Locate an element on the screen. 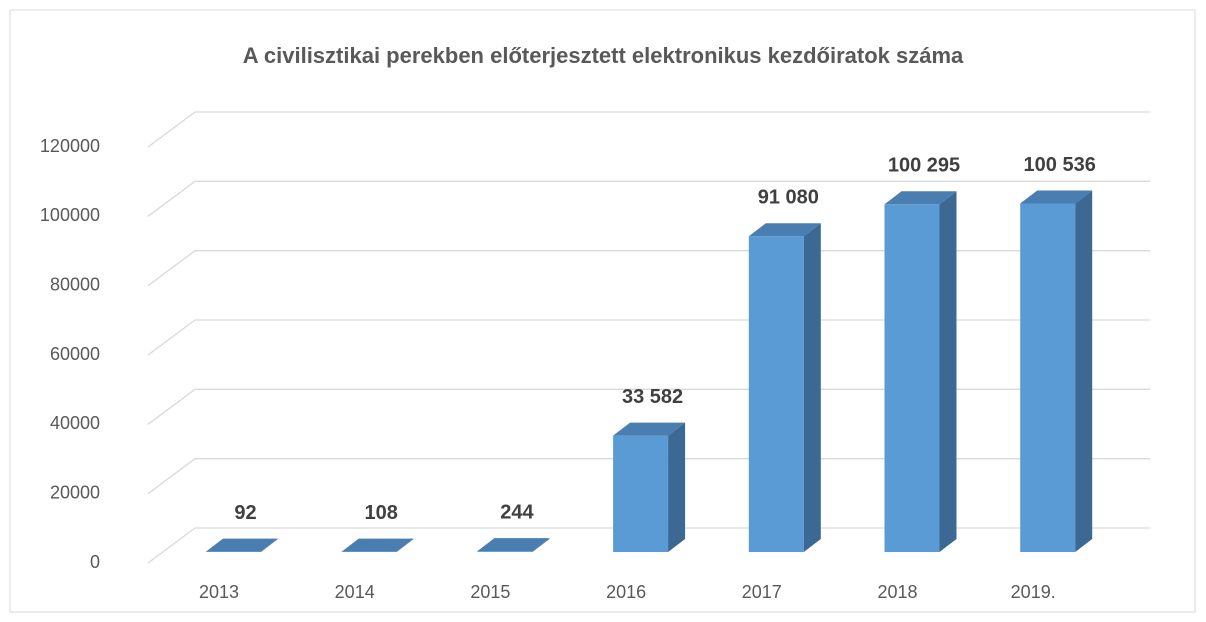  y-tick-label: 60000 is located at coordinates (75, 354).